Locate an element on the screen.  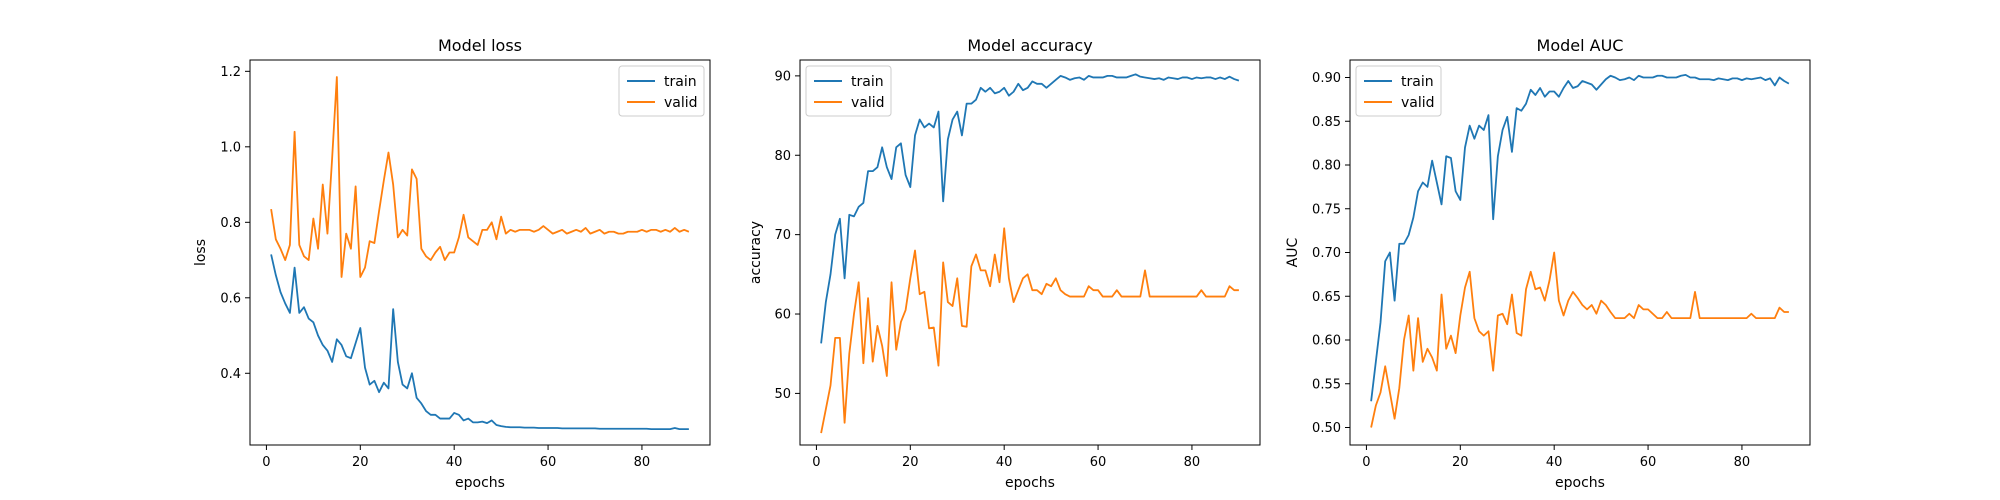
y-tick-label: 1.2 is located at coordinates (230, 72).